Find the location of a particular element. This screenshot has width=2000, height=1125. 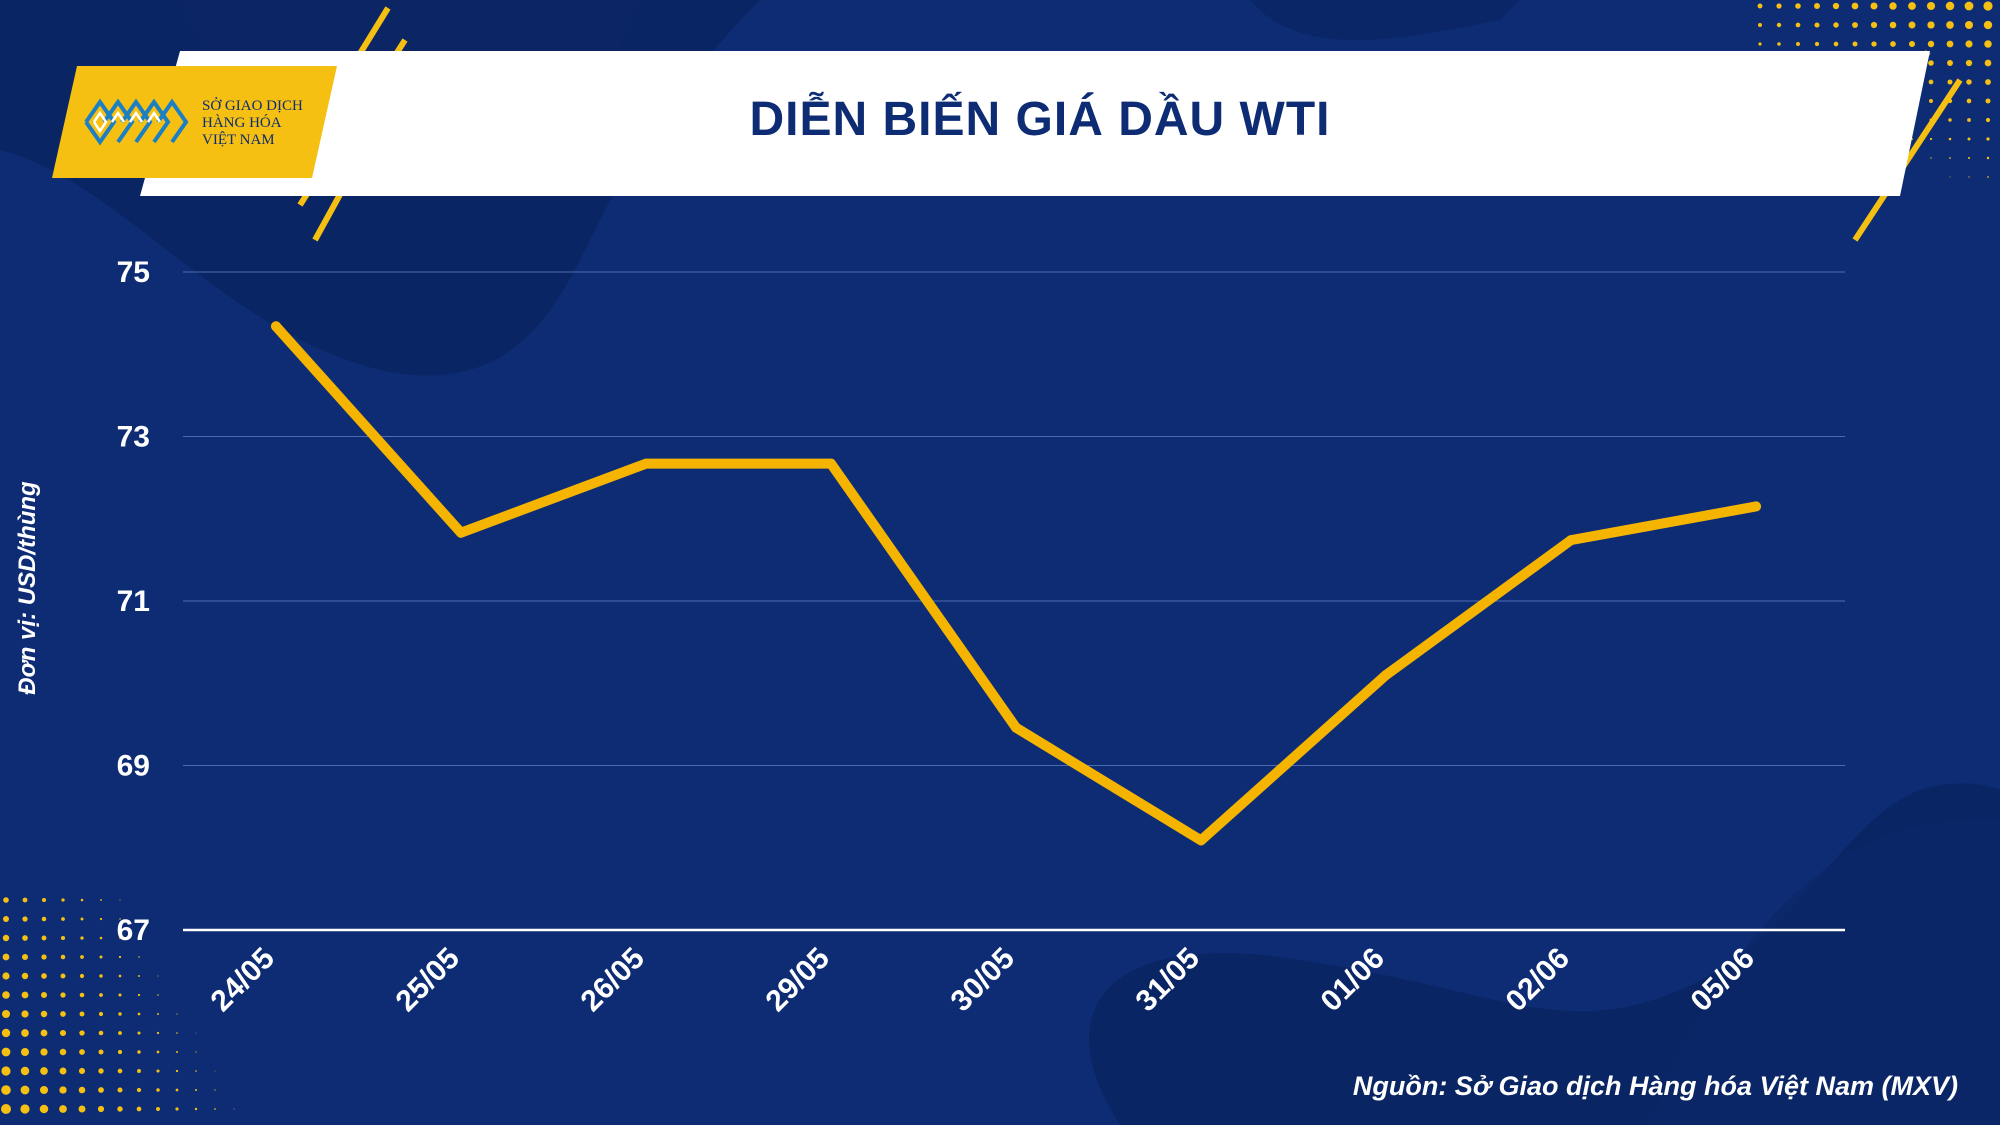

x-tick-label: 30/05 is located at coordinates (983, 980).